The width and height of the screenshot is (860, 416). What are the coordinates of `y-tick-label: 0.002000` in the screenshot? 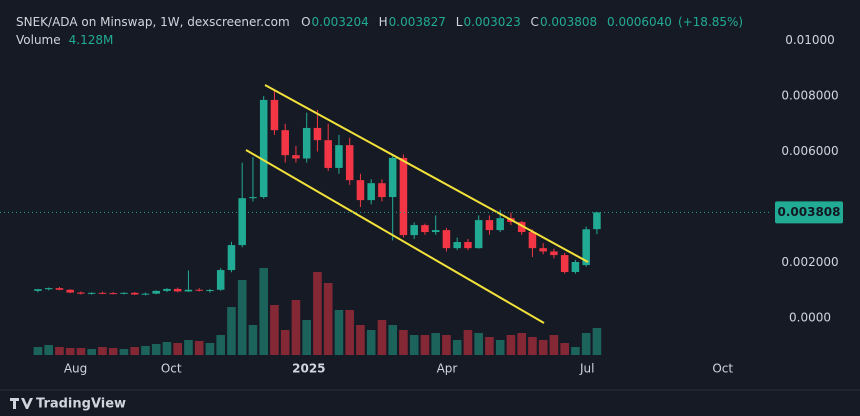 It's located at (809, 262).